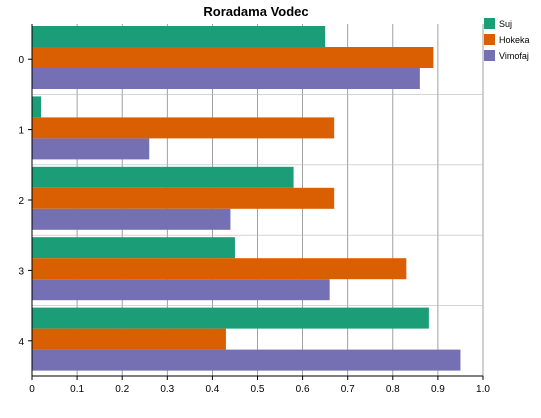  Describe the element at coordinates (438, 389) in the screenshot. I see `x-tick-label: 0.9` at that location.